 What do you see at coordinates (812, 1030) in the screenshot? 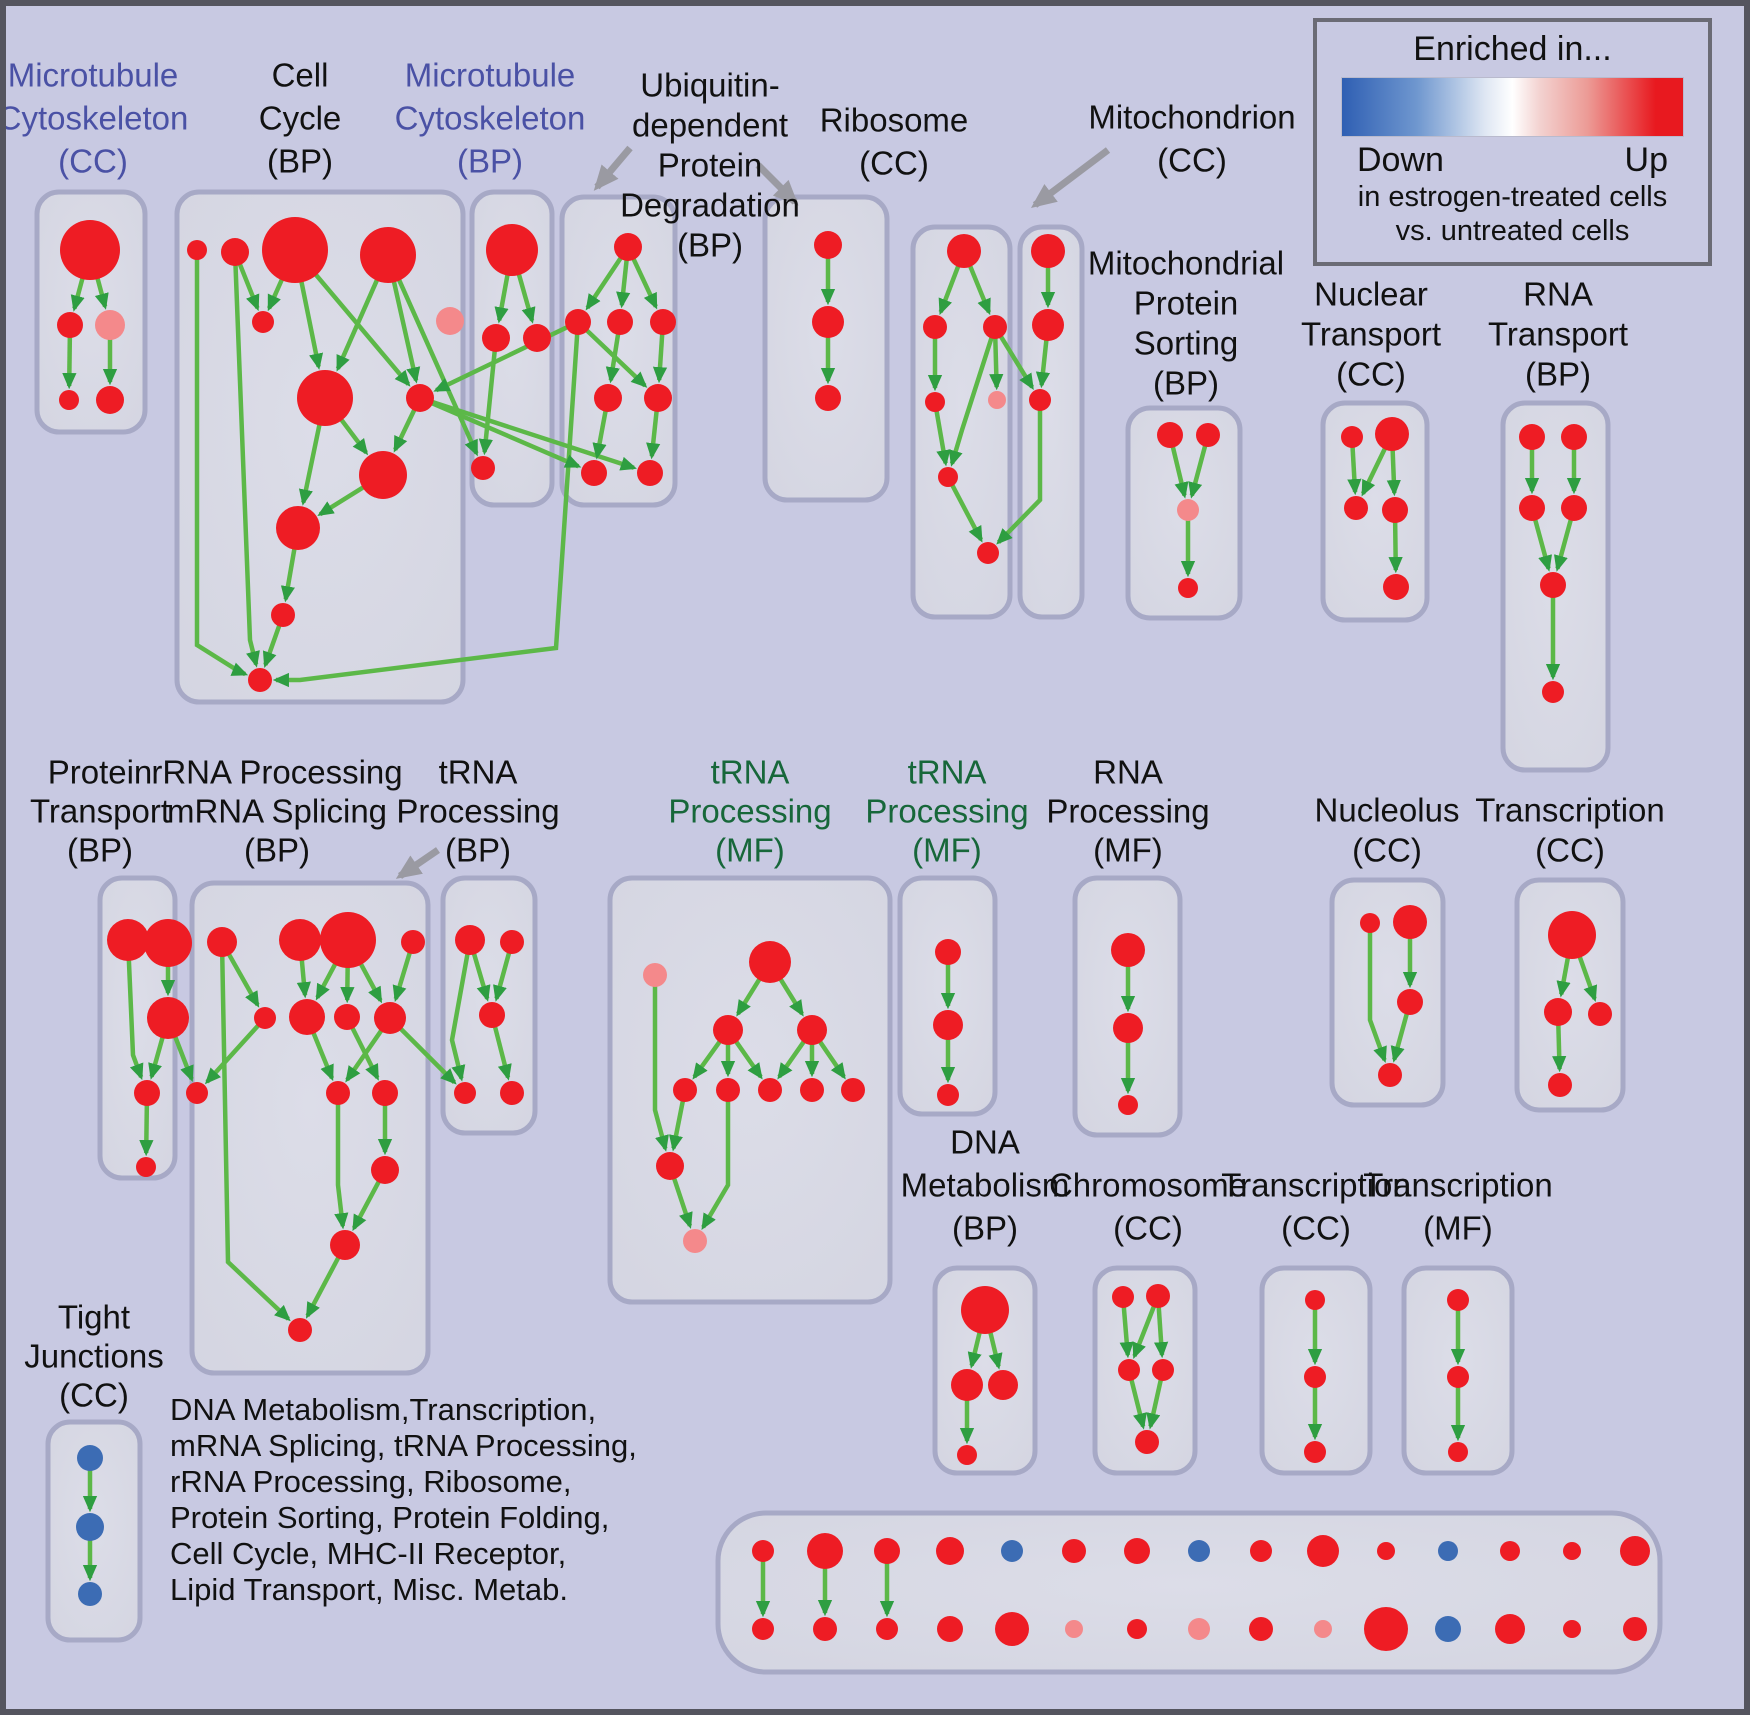
I see `gene-node-xh2` at bounding box center [812, 1030].